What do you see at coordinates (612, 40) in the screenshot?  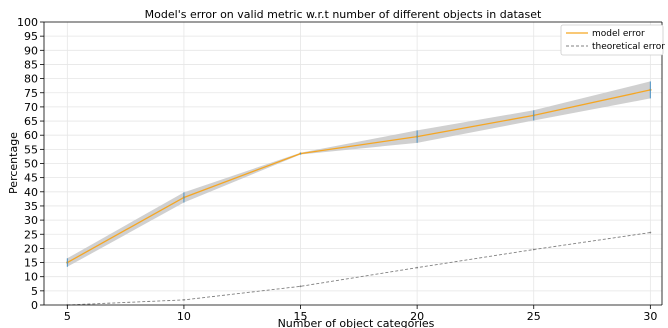 I see `legend: model error theoretical error` at bounding box center [612, 40].